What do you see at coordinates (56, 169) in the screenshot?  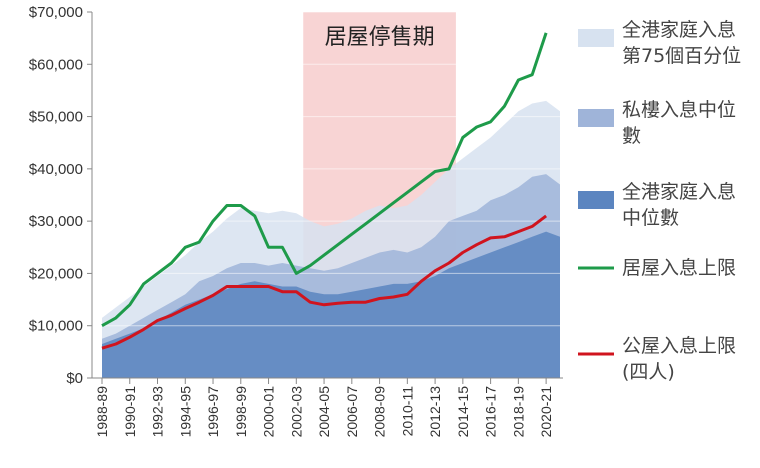 I see `y-tick-label-4: $40,000` at bounding box center [56, 169].